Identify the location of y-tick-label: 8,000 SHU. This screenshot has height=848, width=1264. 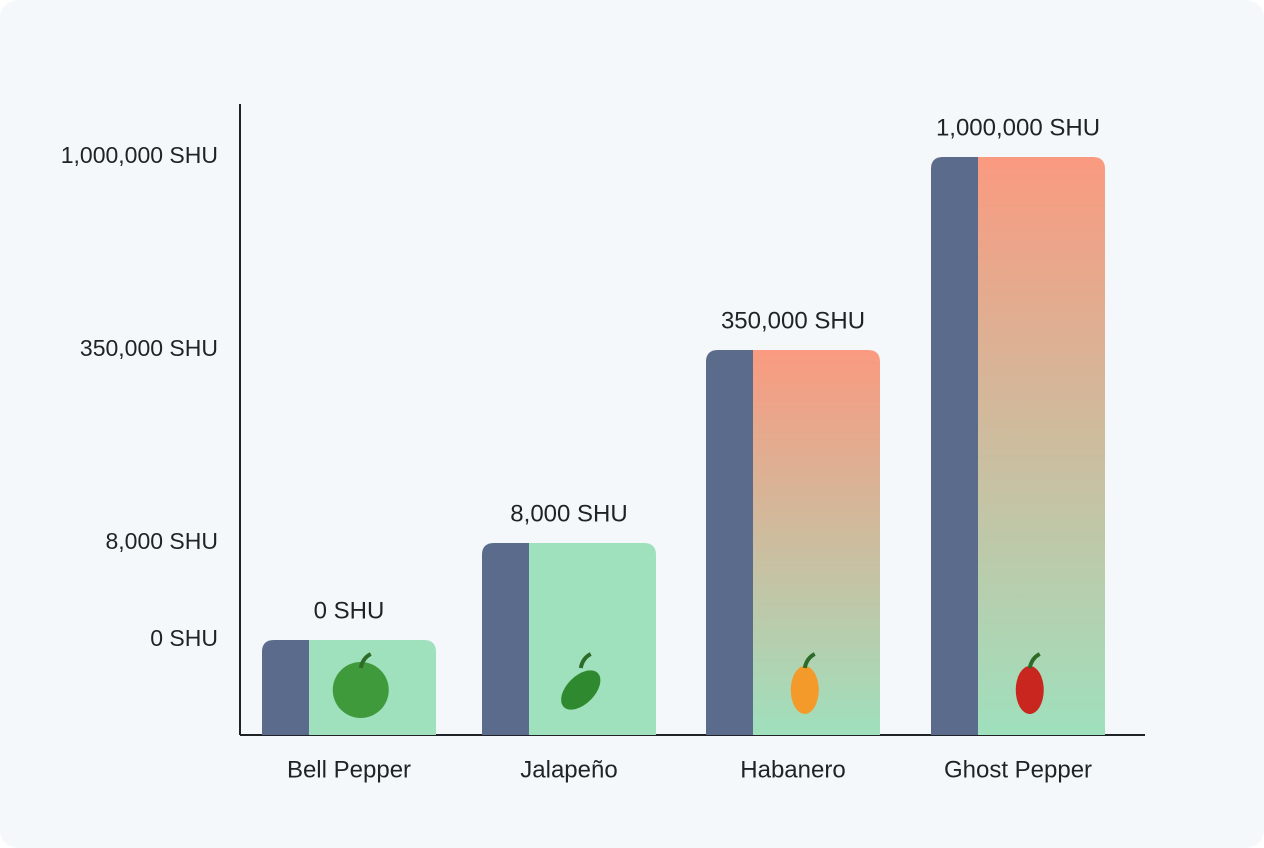
(161, 541).